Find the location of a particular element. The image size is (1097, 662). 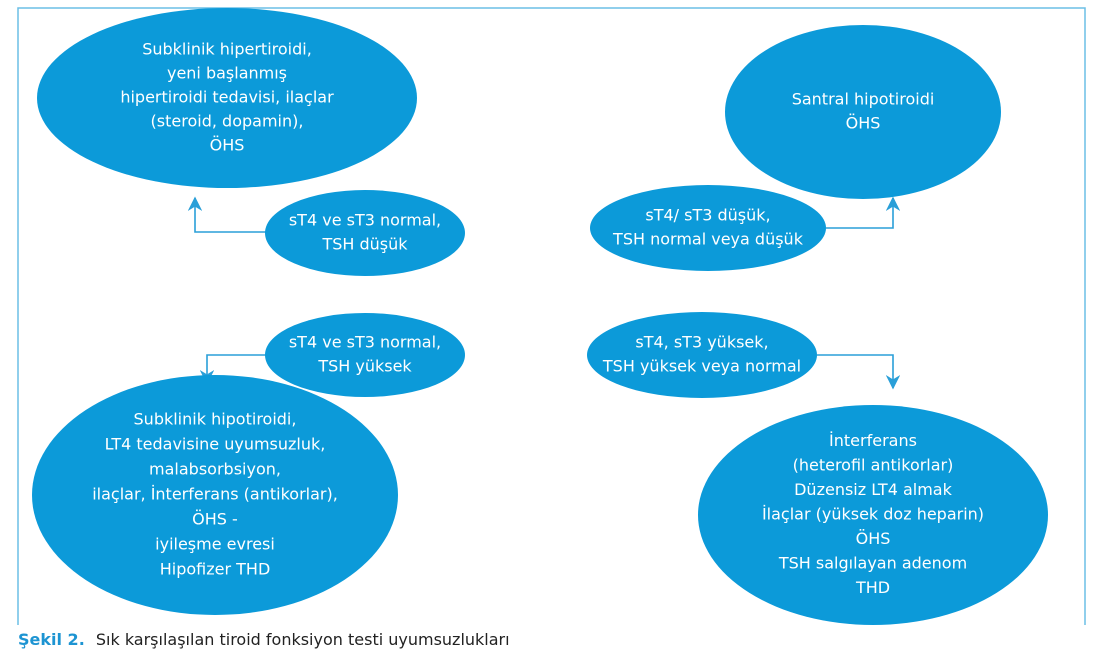

node-text: (steroid, dopamin), is located at coordinates (227, 121).